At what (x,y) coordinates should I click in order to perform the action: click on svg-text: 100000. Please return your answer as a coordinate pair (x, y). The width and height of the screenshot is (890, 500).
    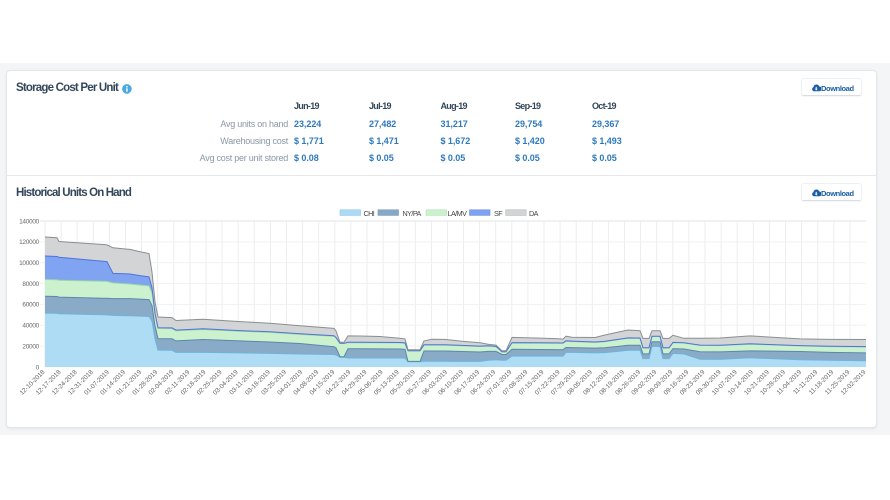
    Looking at the image, I should click on (29, 263).